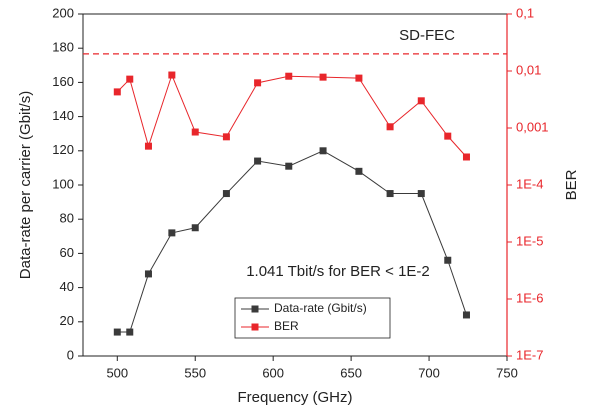  Describe the element at coordinates (532, 126) in the screenshot. I see `y2-tick-label: 0,001` at that location.